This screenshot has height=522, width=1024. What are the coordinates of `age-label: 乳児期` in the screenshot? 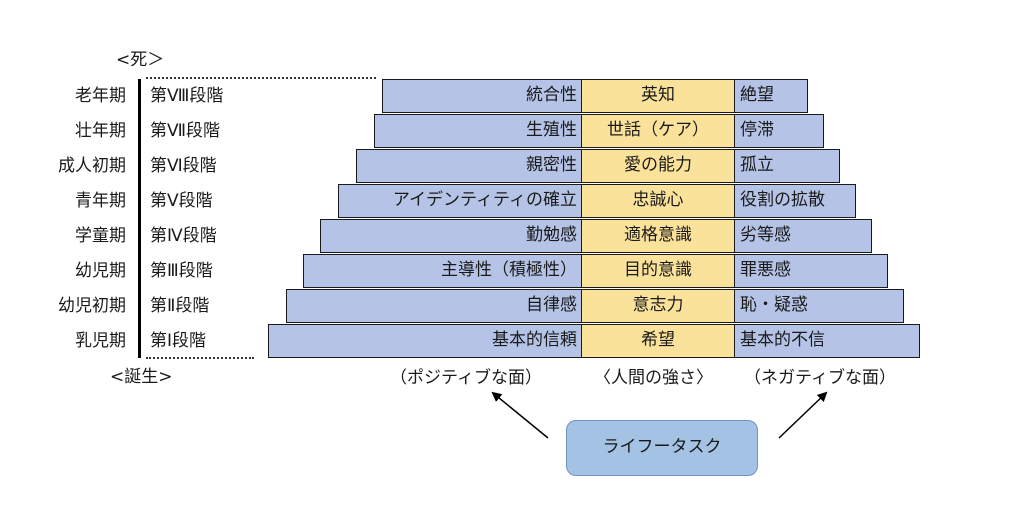 It's located at (100, 341).